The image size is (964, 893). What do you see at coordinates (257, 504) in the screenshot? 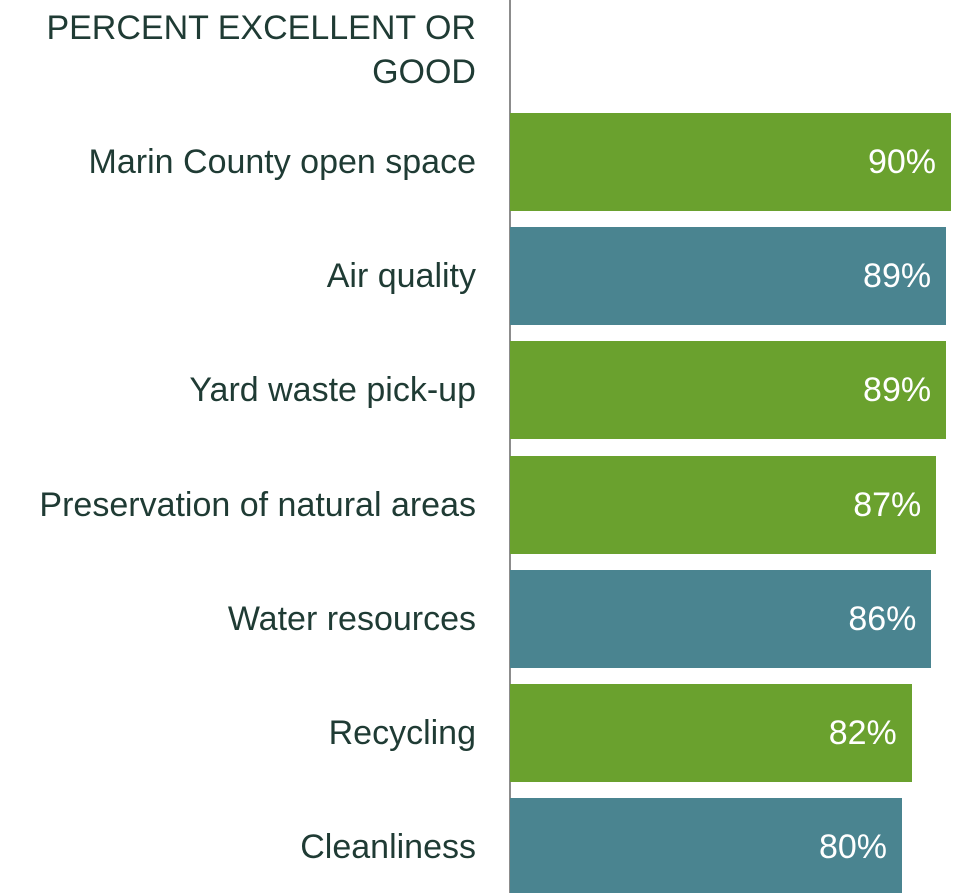
I see `category-label: Preservation of natural areas` at bounding box center [257, 504].